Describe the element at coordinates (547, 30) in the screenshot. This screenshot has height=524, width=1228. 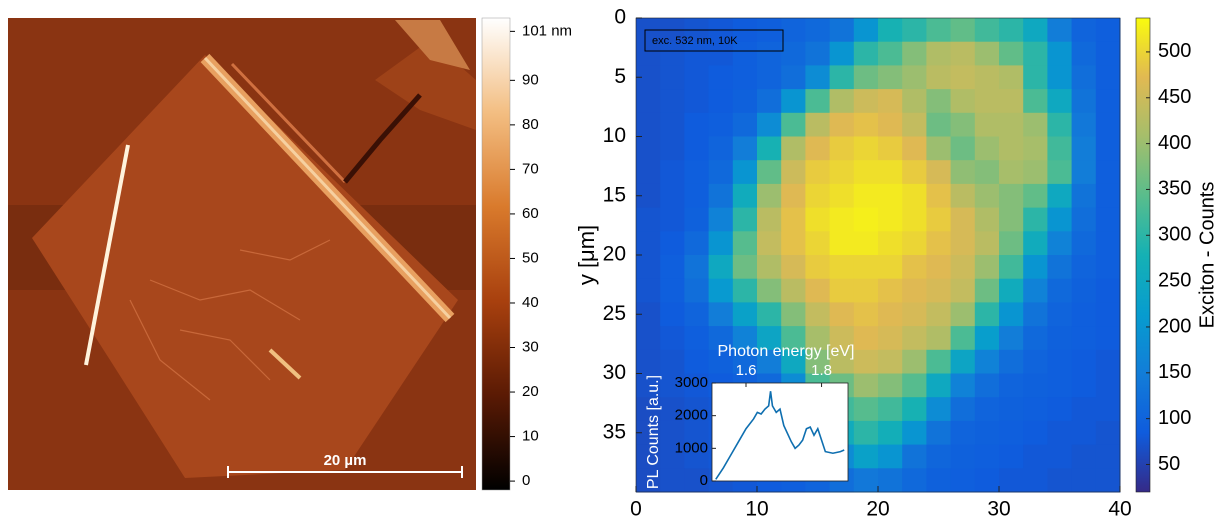
I see `colorbar-tick-label: 101 nm` at that location.